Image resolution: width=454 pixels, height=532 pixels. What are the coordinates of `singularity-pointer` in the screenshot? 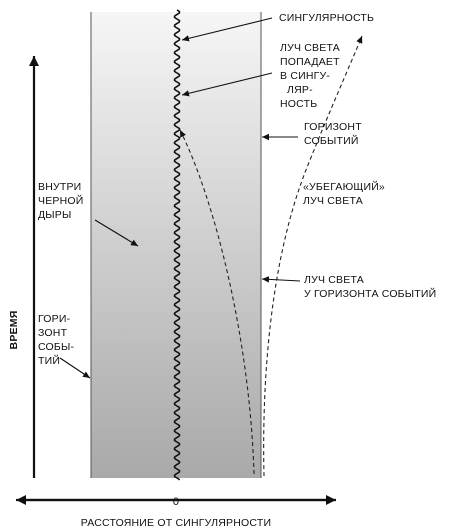 It's located at (227, 29).